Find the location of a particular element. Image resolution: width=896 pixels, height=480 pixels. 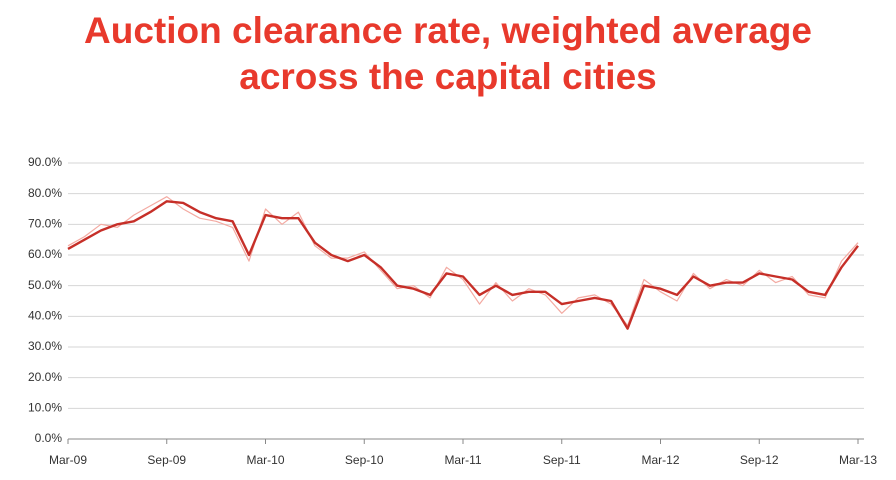

x-tick-label: Sep-10 is located at coordinates (364, 460).